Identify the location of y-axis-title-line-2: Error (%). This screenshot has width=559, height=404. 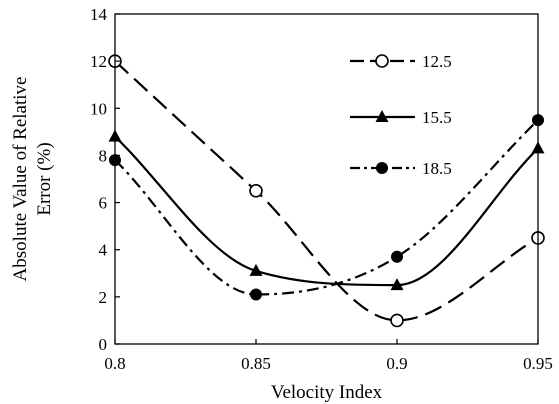
(44, 178).